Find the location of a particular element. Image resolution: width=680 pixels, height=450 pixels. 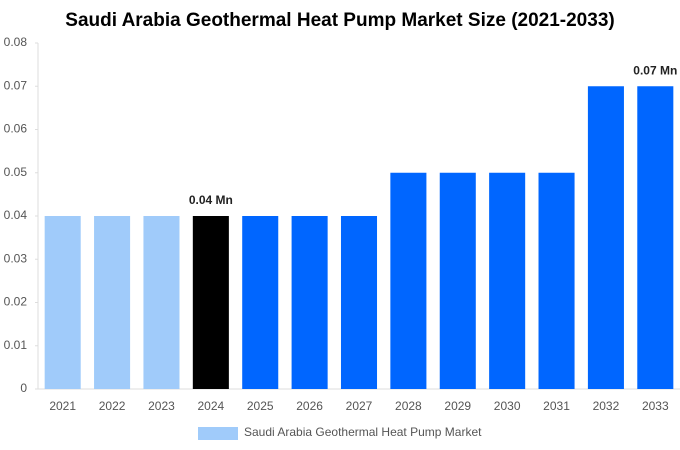

x-tick-label: 2024 is located at coordinates (210, 406).